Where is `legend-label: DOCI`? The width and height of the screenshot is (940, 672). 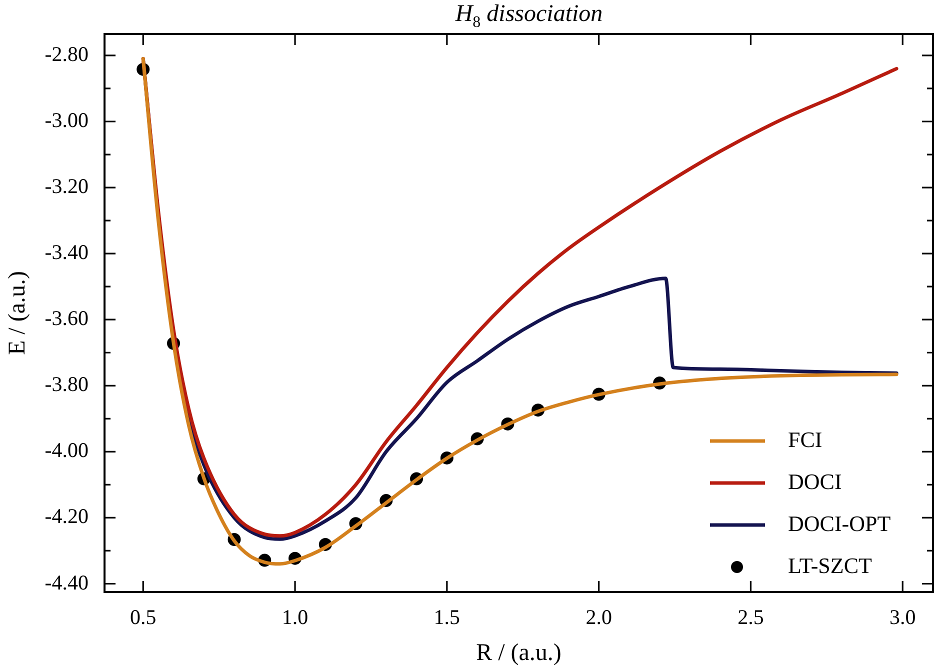 legend-label: DOCI is located at coordinates (815, 481).